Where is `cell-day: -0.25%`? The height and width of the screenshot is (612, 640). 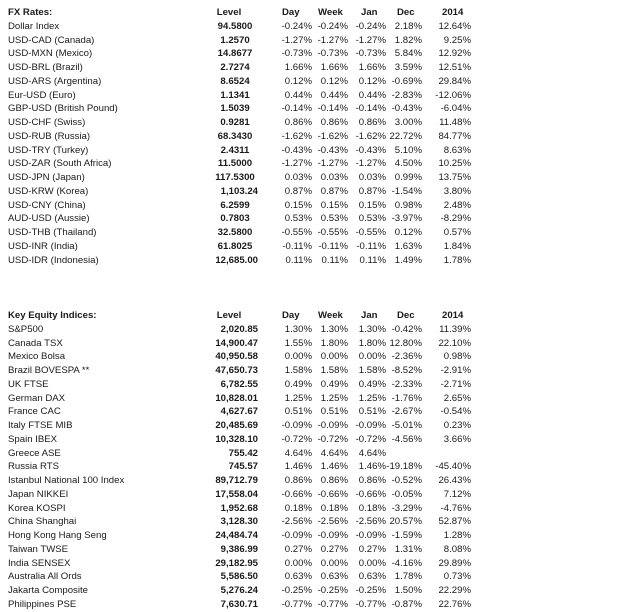 cell-day: -0.25% is located at coordinates (296, 590).